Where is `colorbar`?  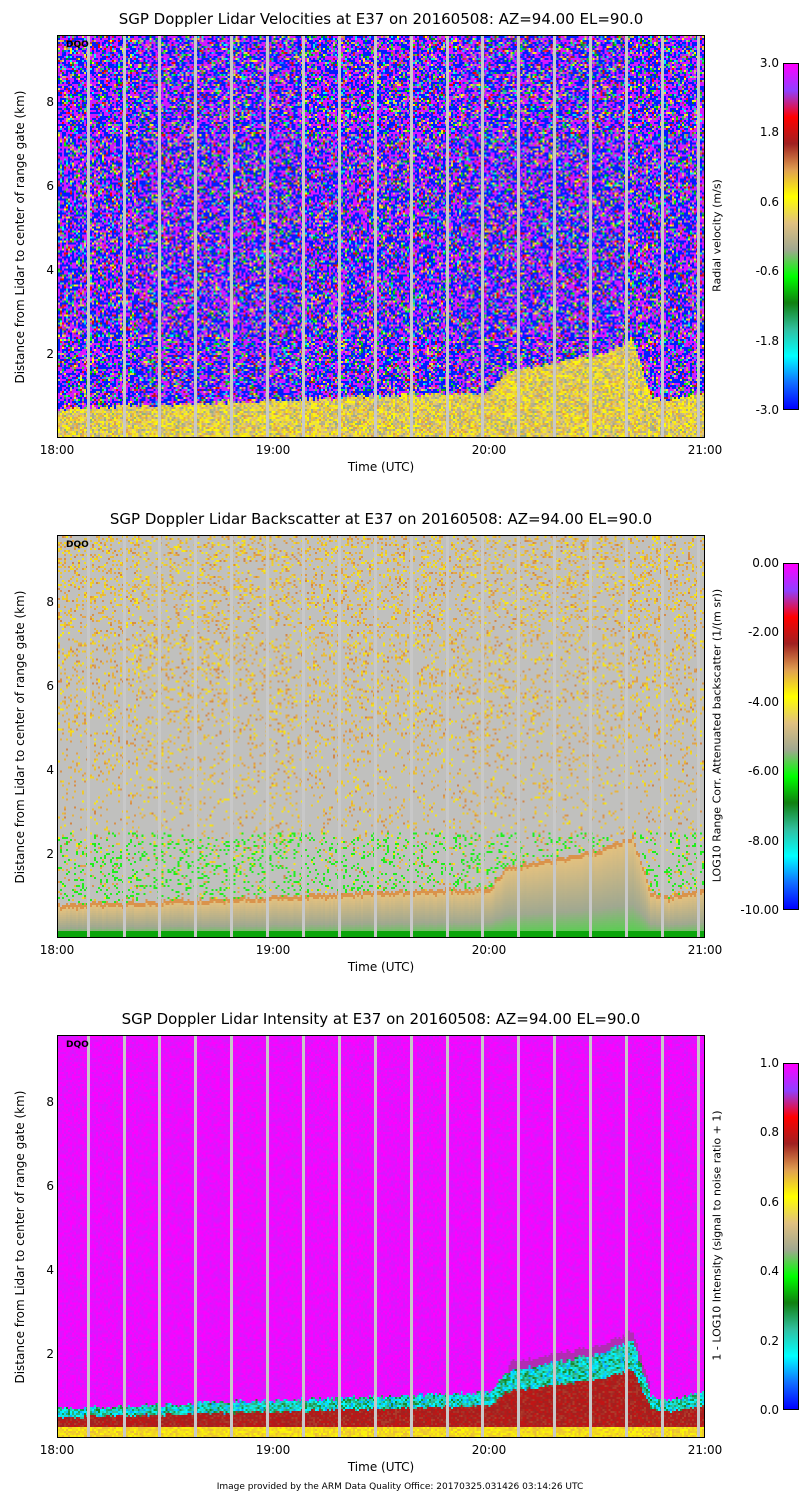 colorbar is located at coordinates (791, 736).